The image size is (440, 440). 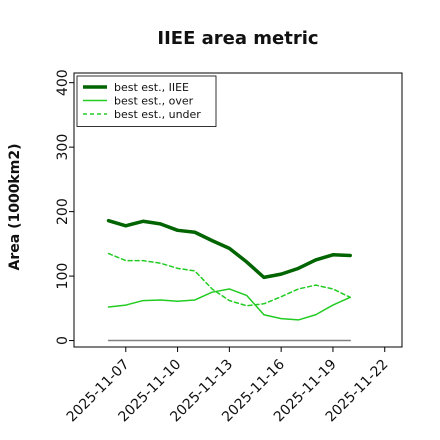 What do you see at coordinates (63, 340) in the screenshot?
I see `y-tick-label: 0` at bounding box center [63, 340].